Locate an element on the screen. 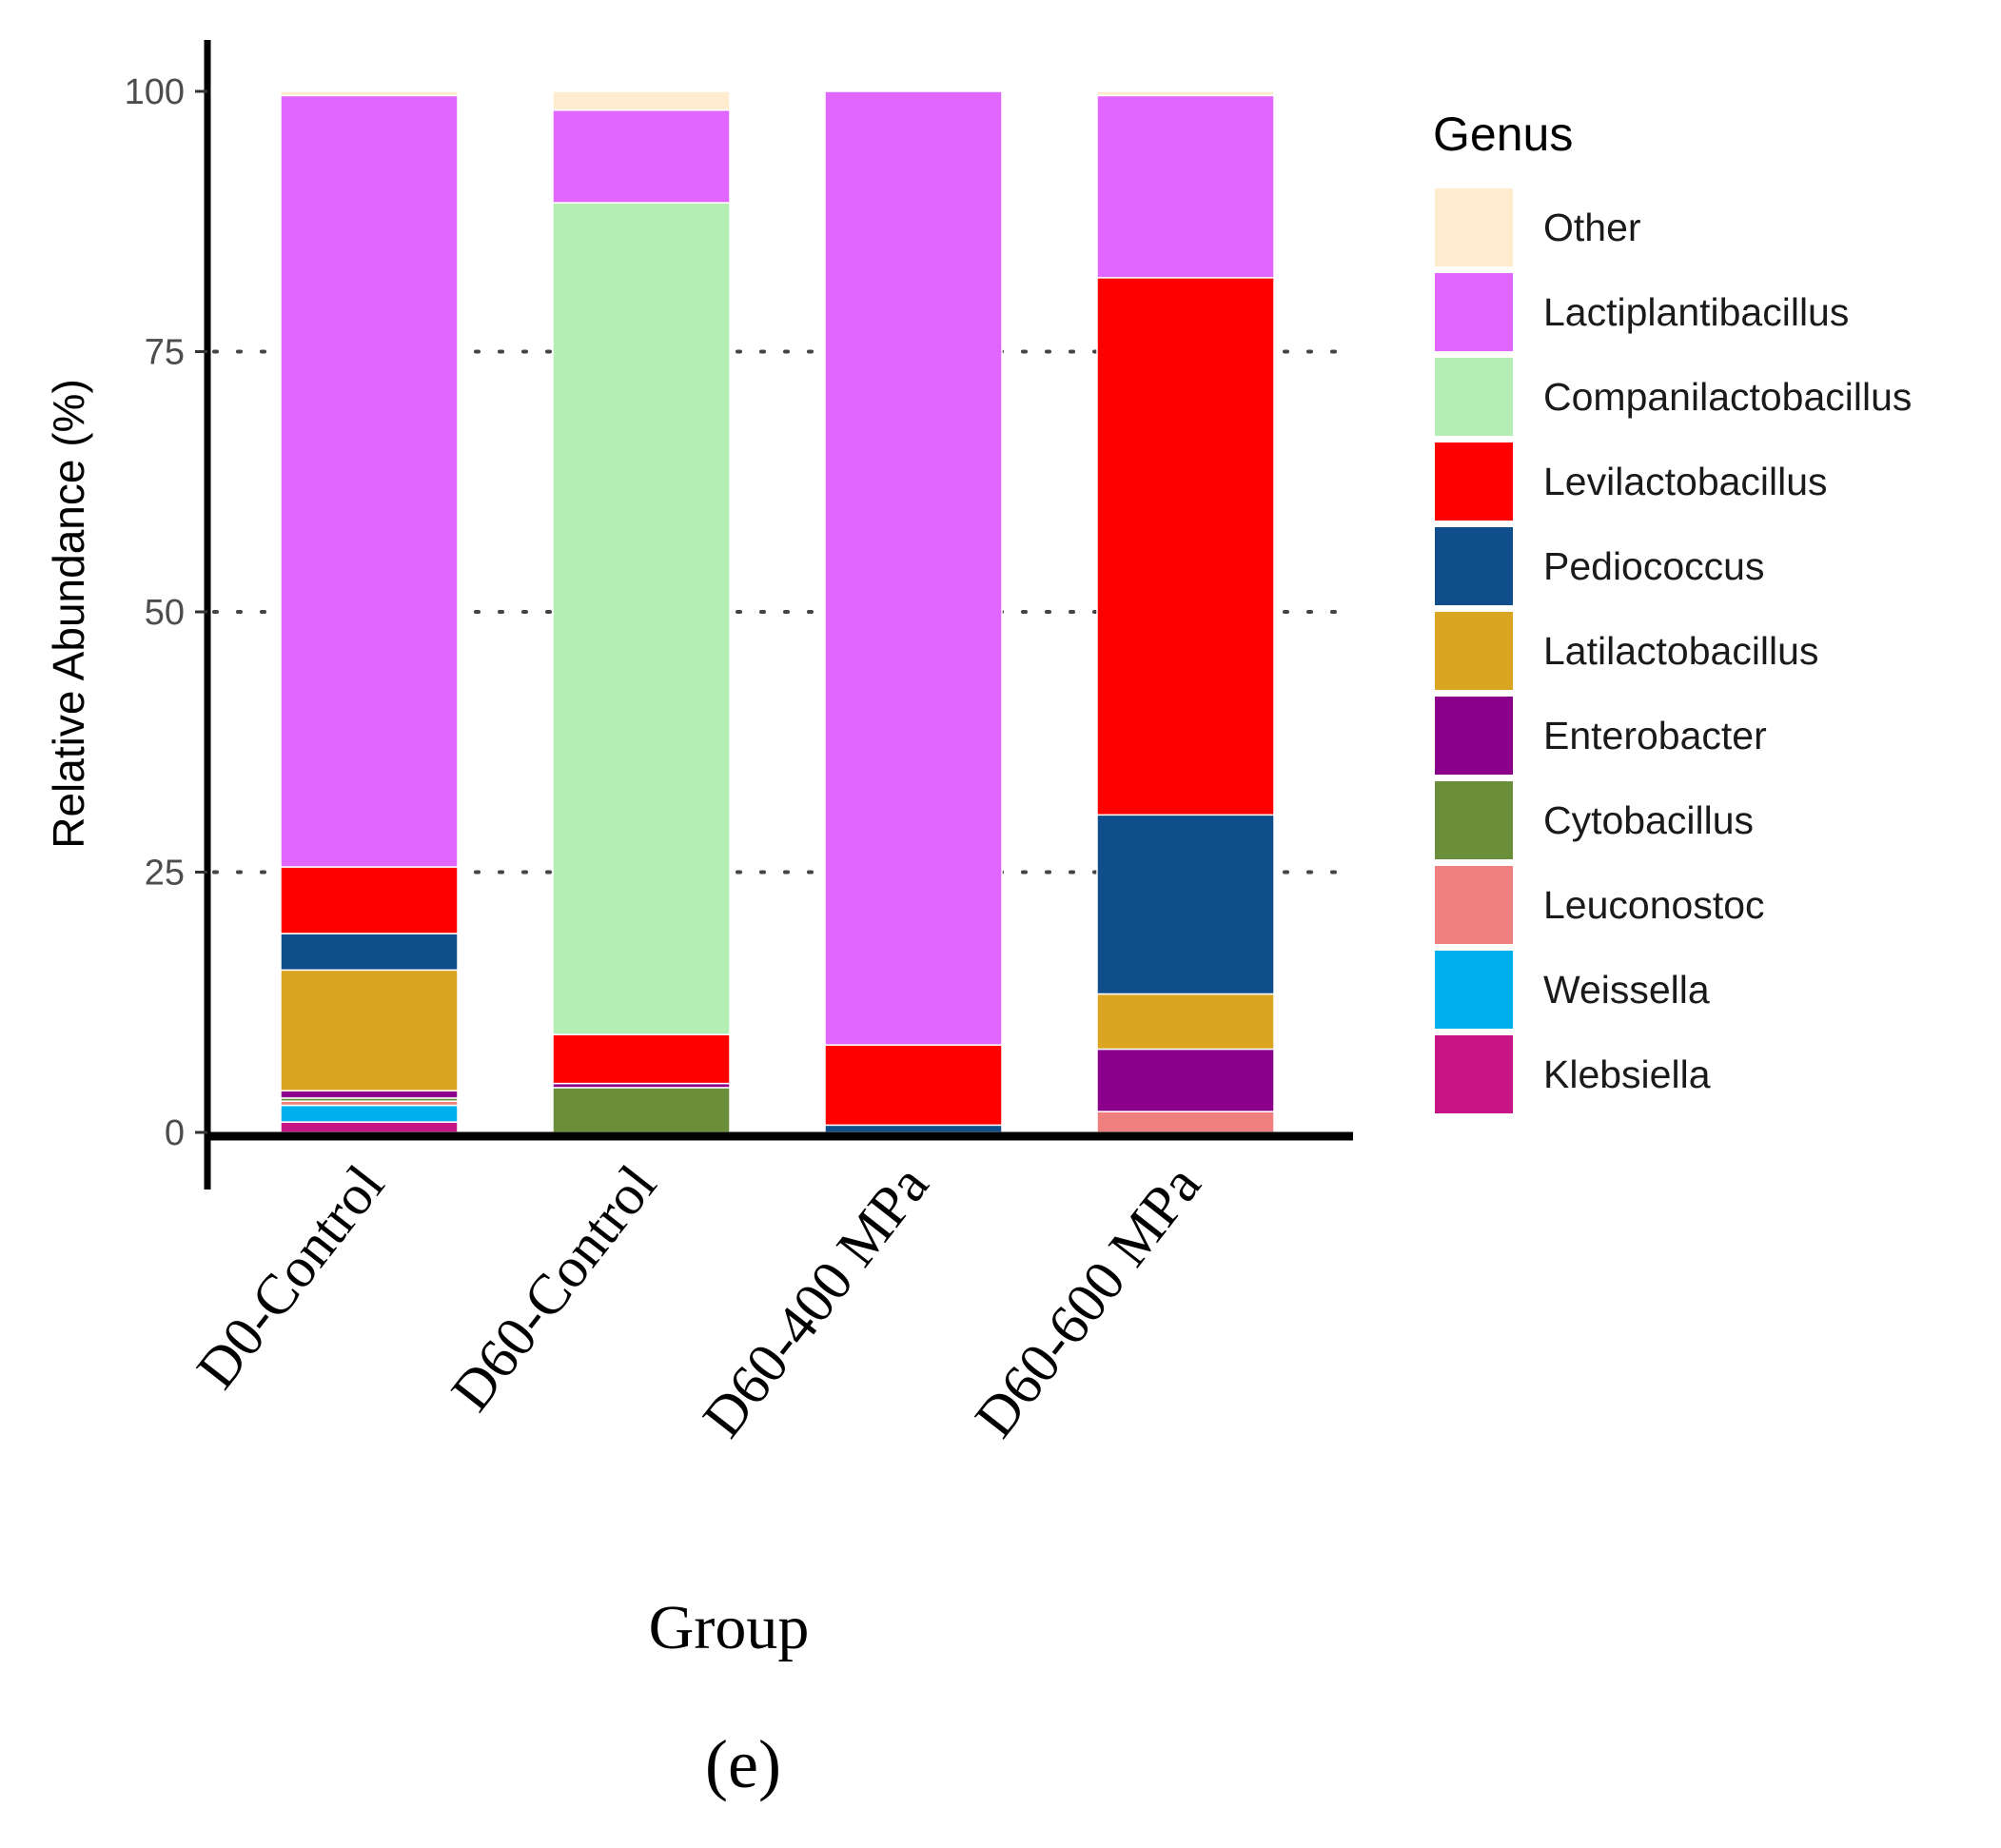 Image resolution: width=2001 pixels, height=1848 pixels. legend-title: Genus is located at coordinates (1503, 134).